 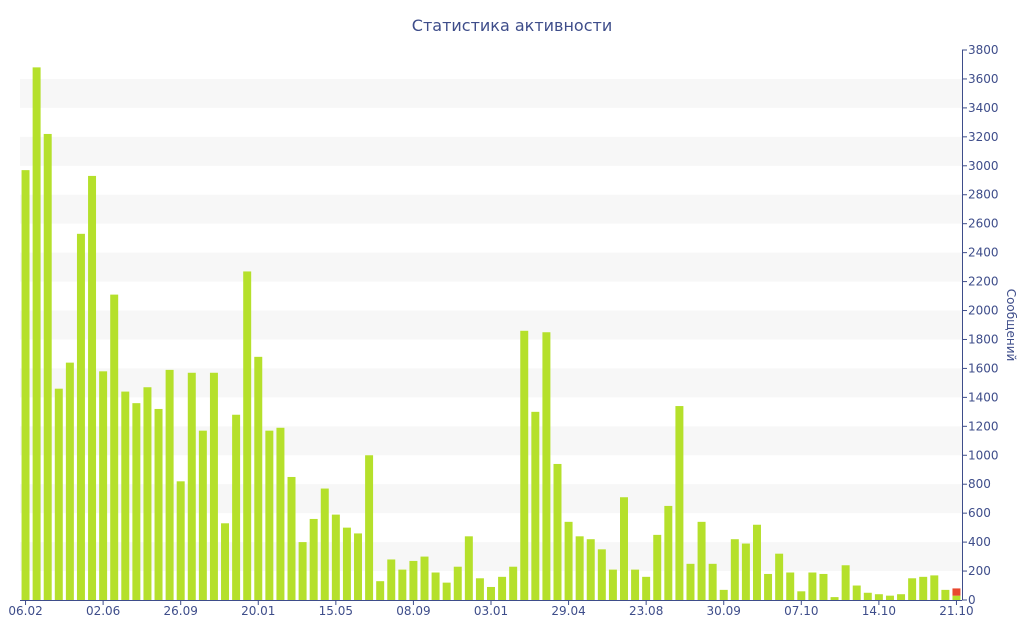 What do you see at coordinates (25, 611) in the screenshot?
I see `x-tick-label: 06.02` at bounding box center [25, 611].